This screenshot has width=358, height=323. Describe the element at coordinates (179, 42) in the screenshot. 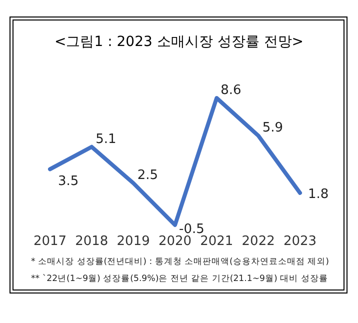

I see `chart-title: <그림1 : 2023 소매시장 성장률 전망>` at that location.